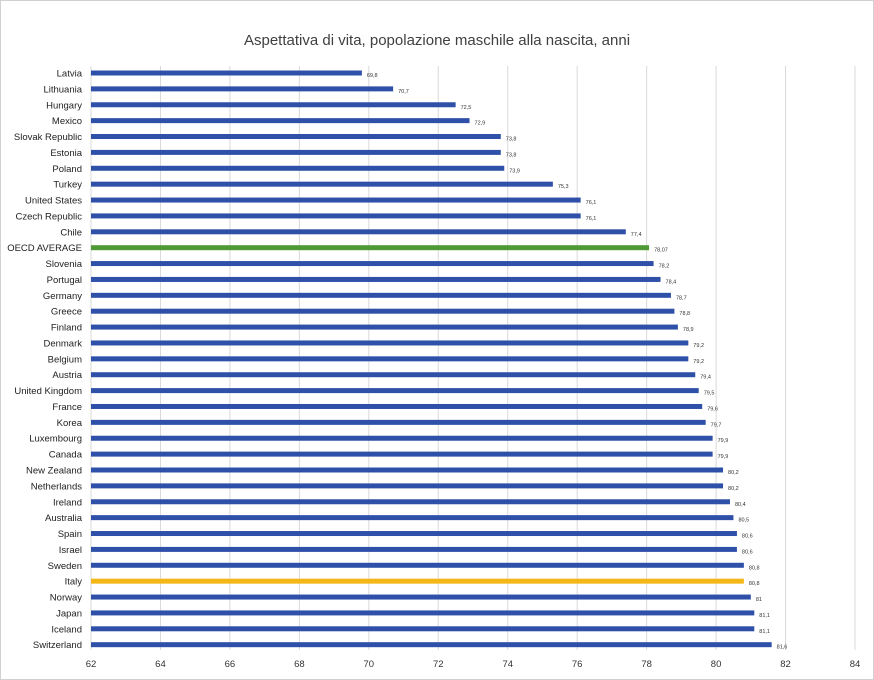  I want to click on value-label: 79,6, so click(712, 409).